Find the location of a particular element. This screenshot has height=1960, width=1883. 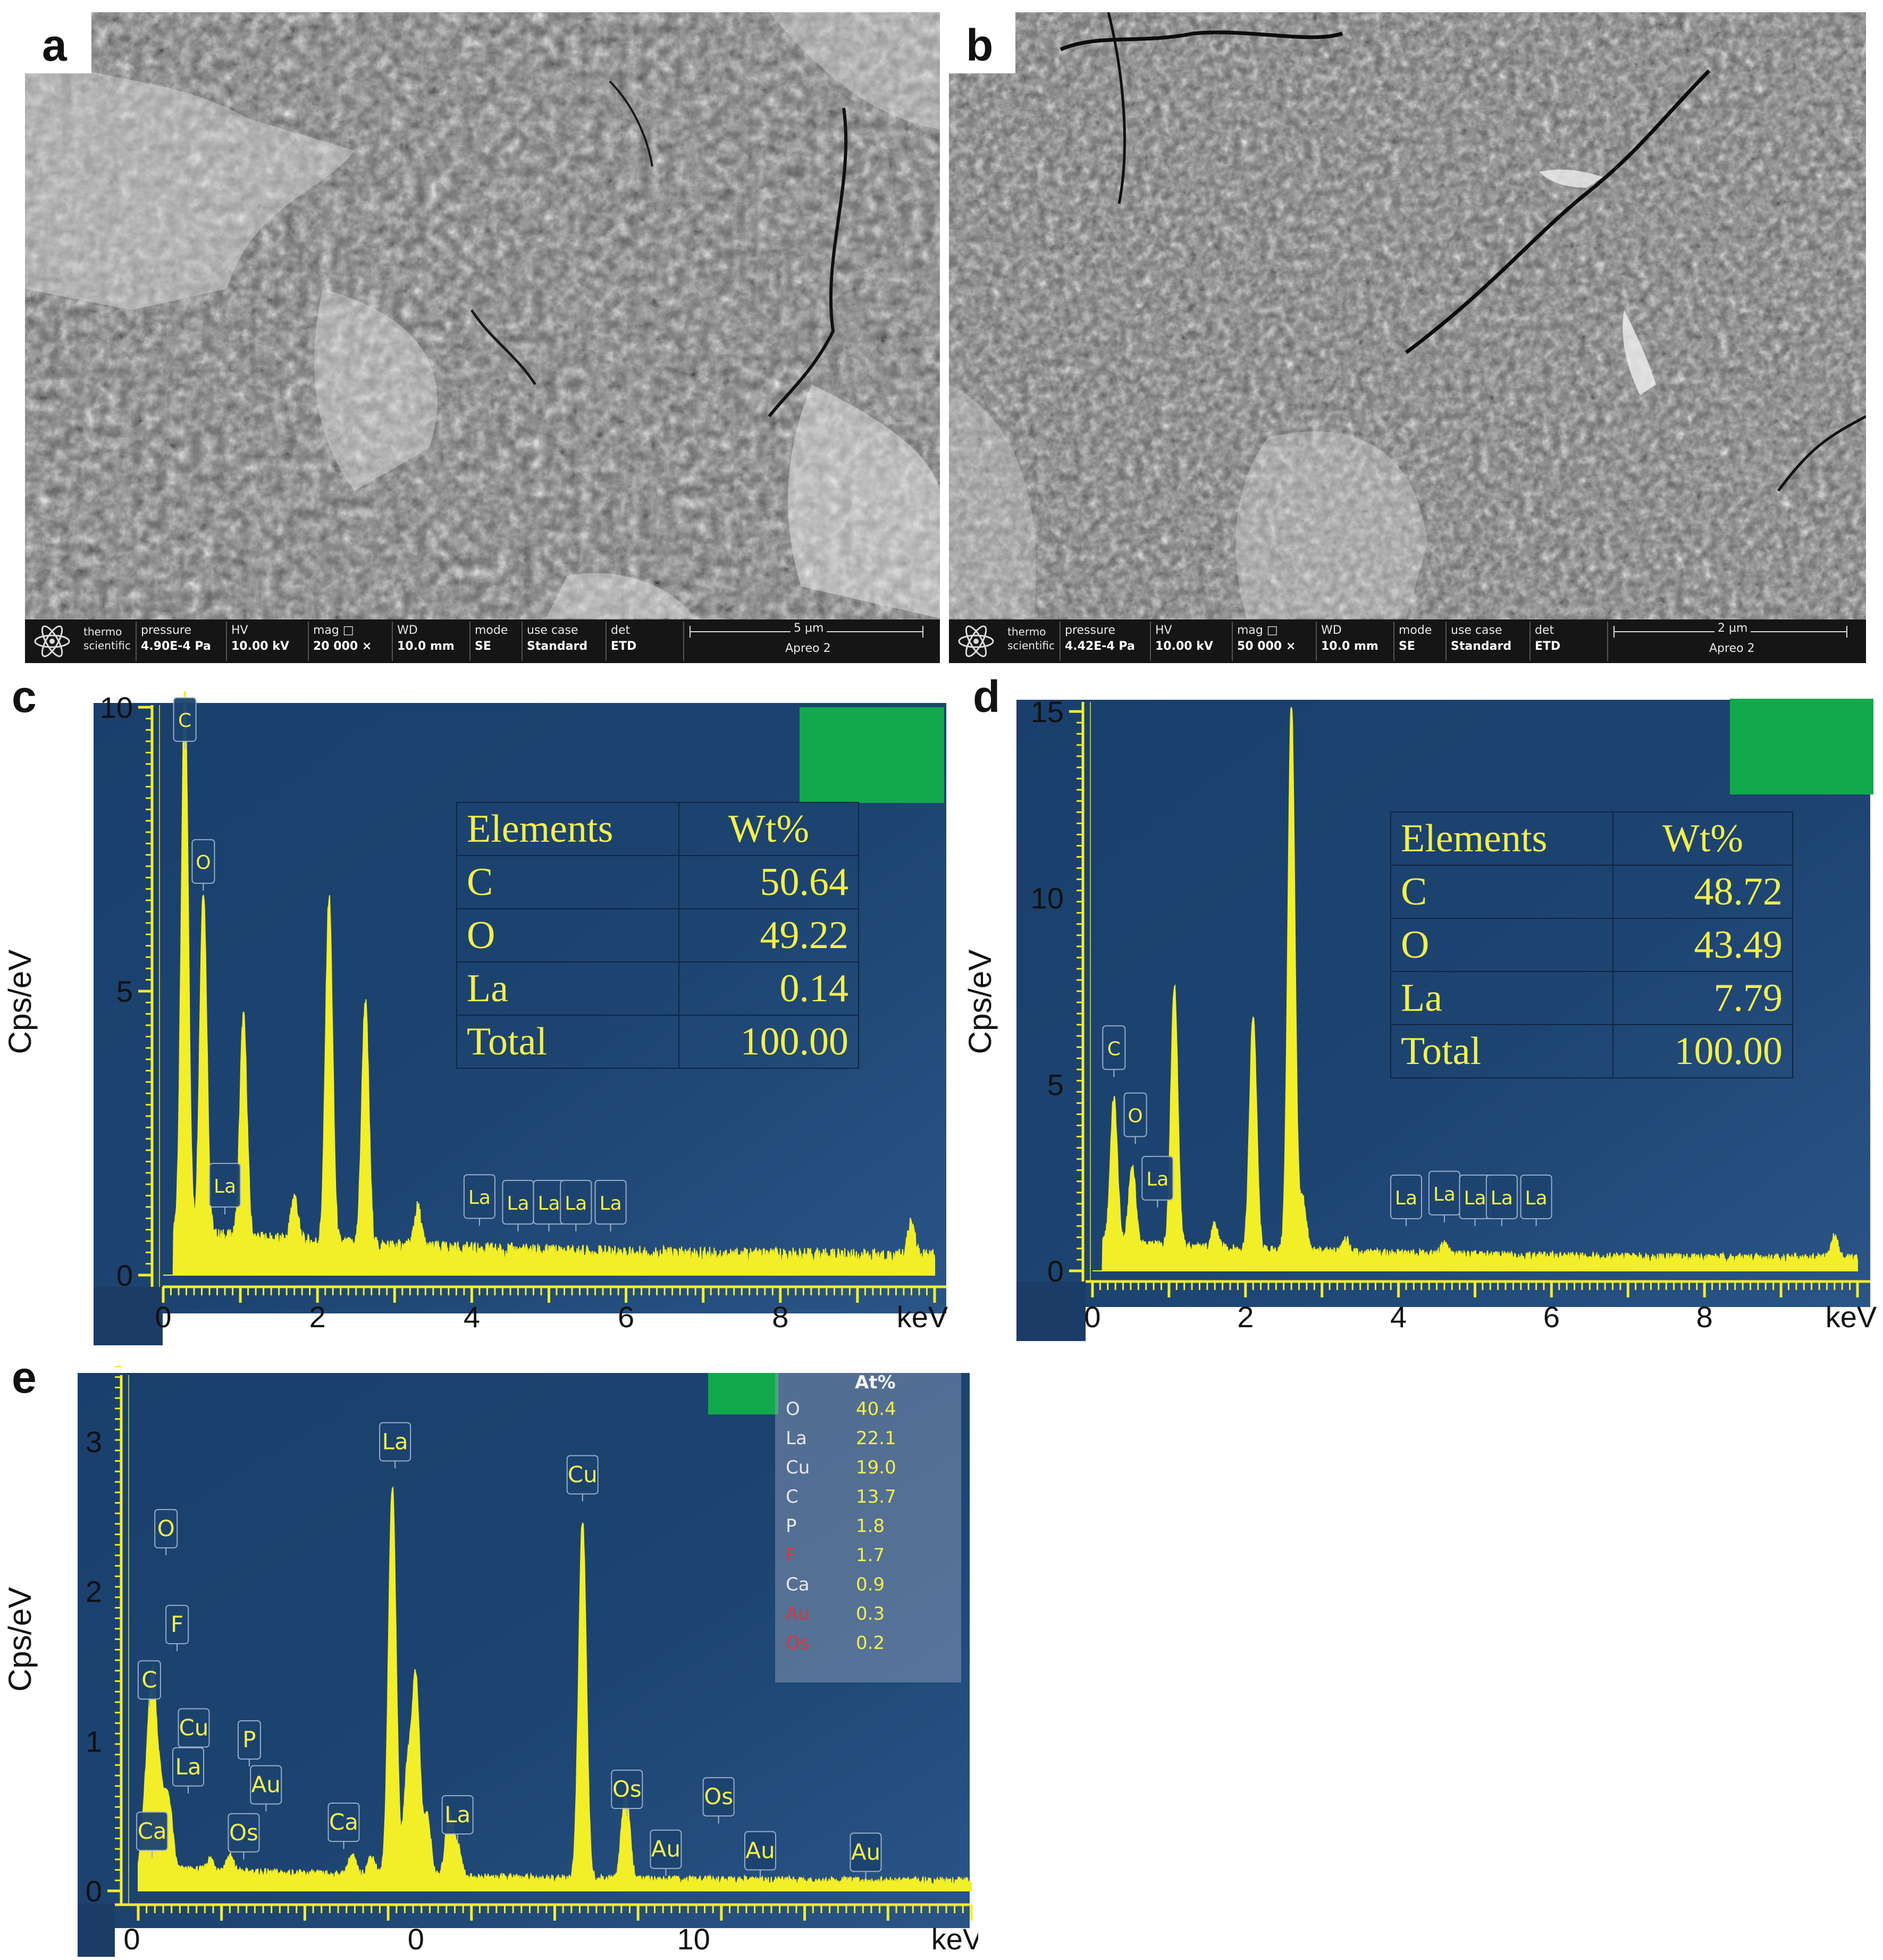

x-axis-label: keV is located at coordinates (923, 1317).